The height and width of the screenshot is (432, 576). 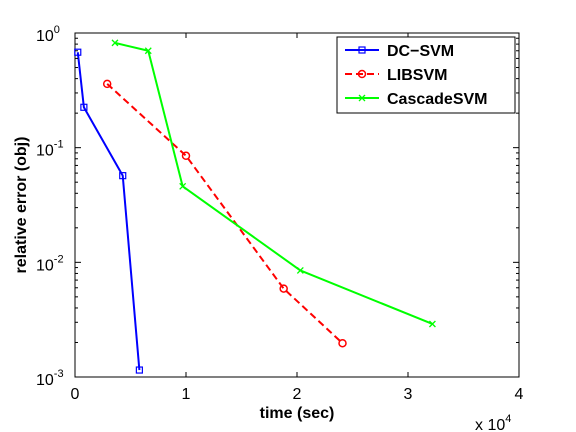 I want to click on x-tick-label: 1, so click(x=186, y=394).